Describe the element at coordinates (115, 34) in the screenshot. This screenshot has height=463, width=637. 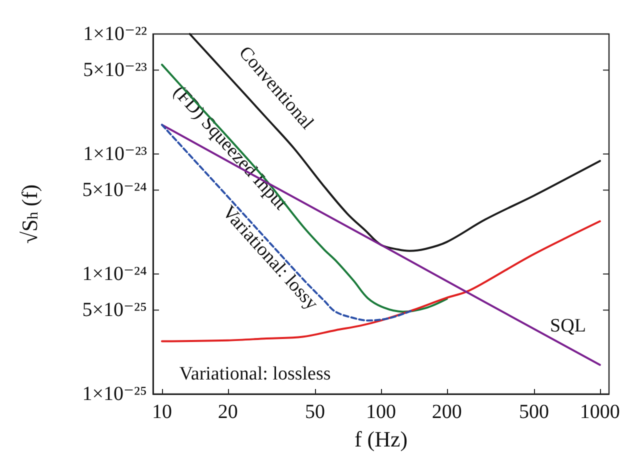
I see `y-tick-label: 1×10⁻²²` at that location.